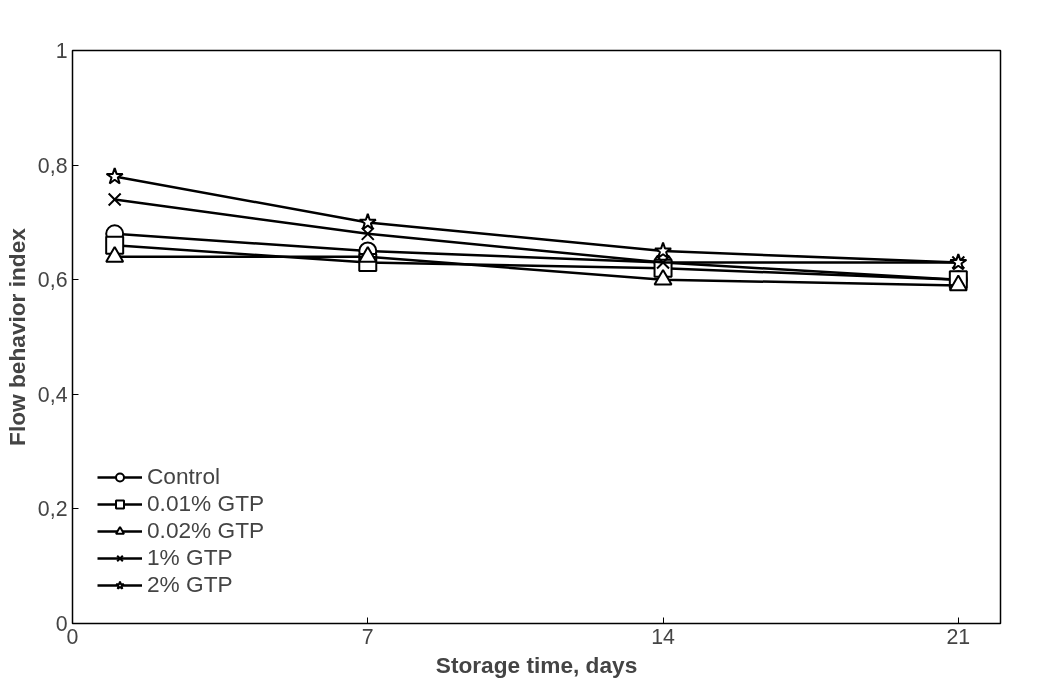 The image size is (1059, 686). Describe the element at coordinates (52, 394) in the screenshot. I see `y-tick-label: 0,4` at that location.